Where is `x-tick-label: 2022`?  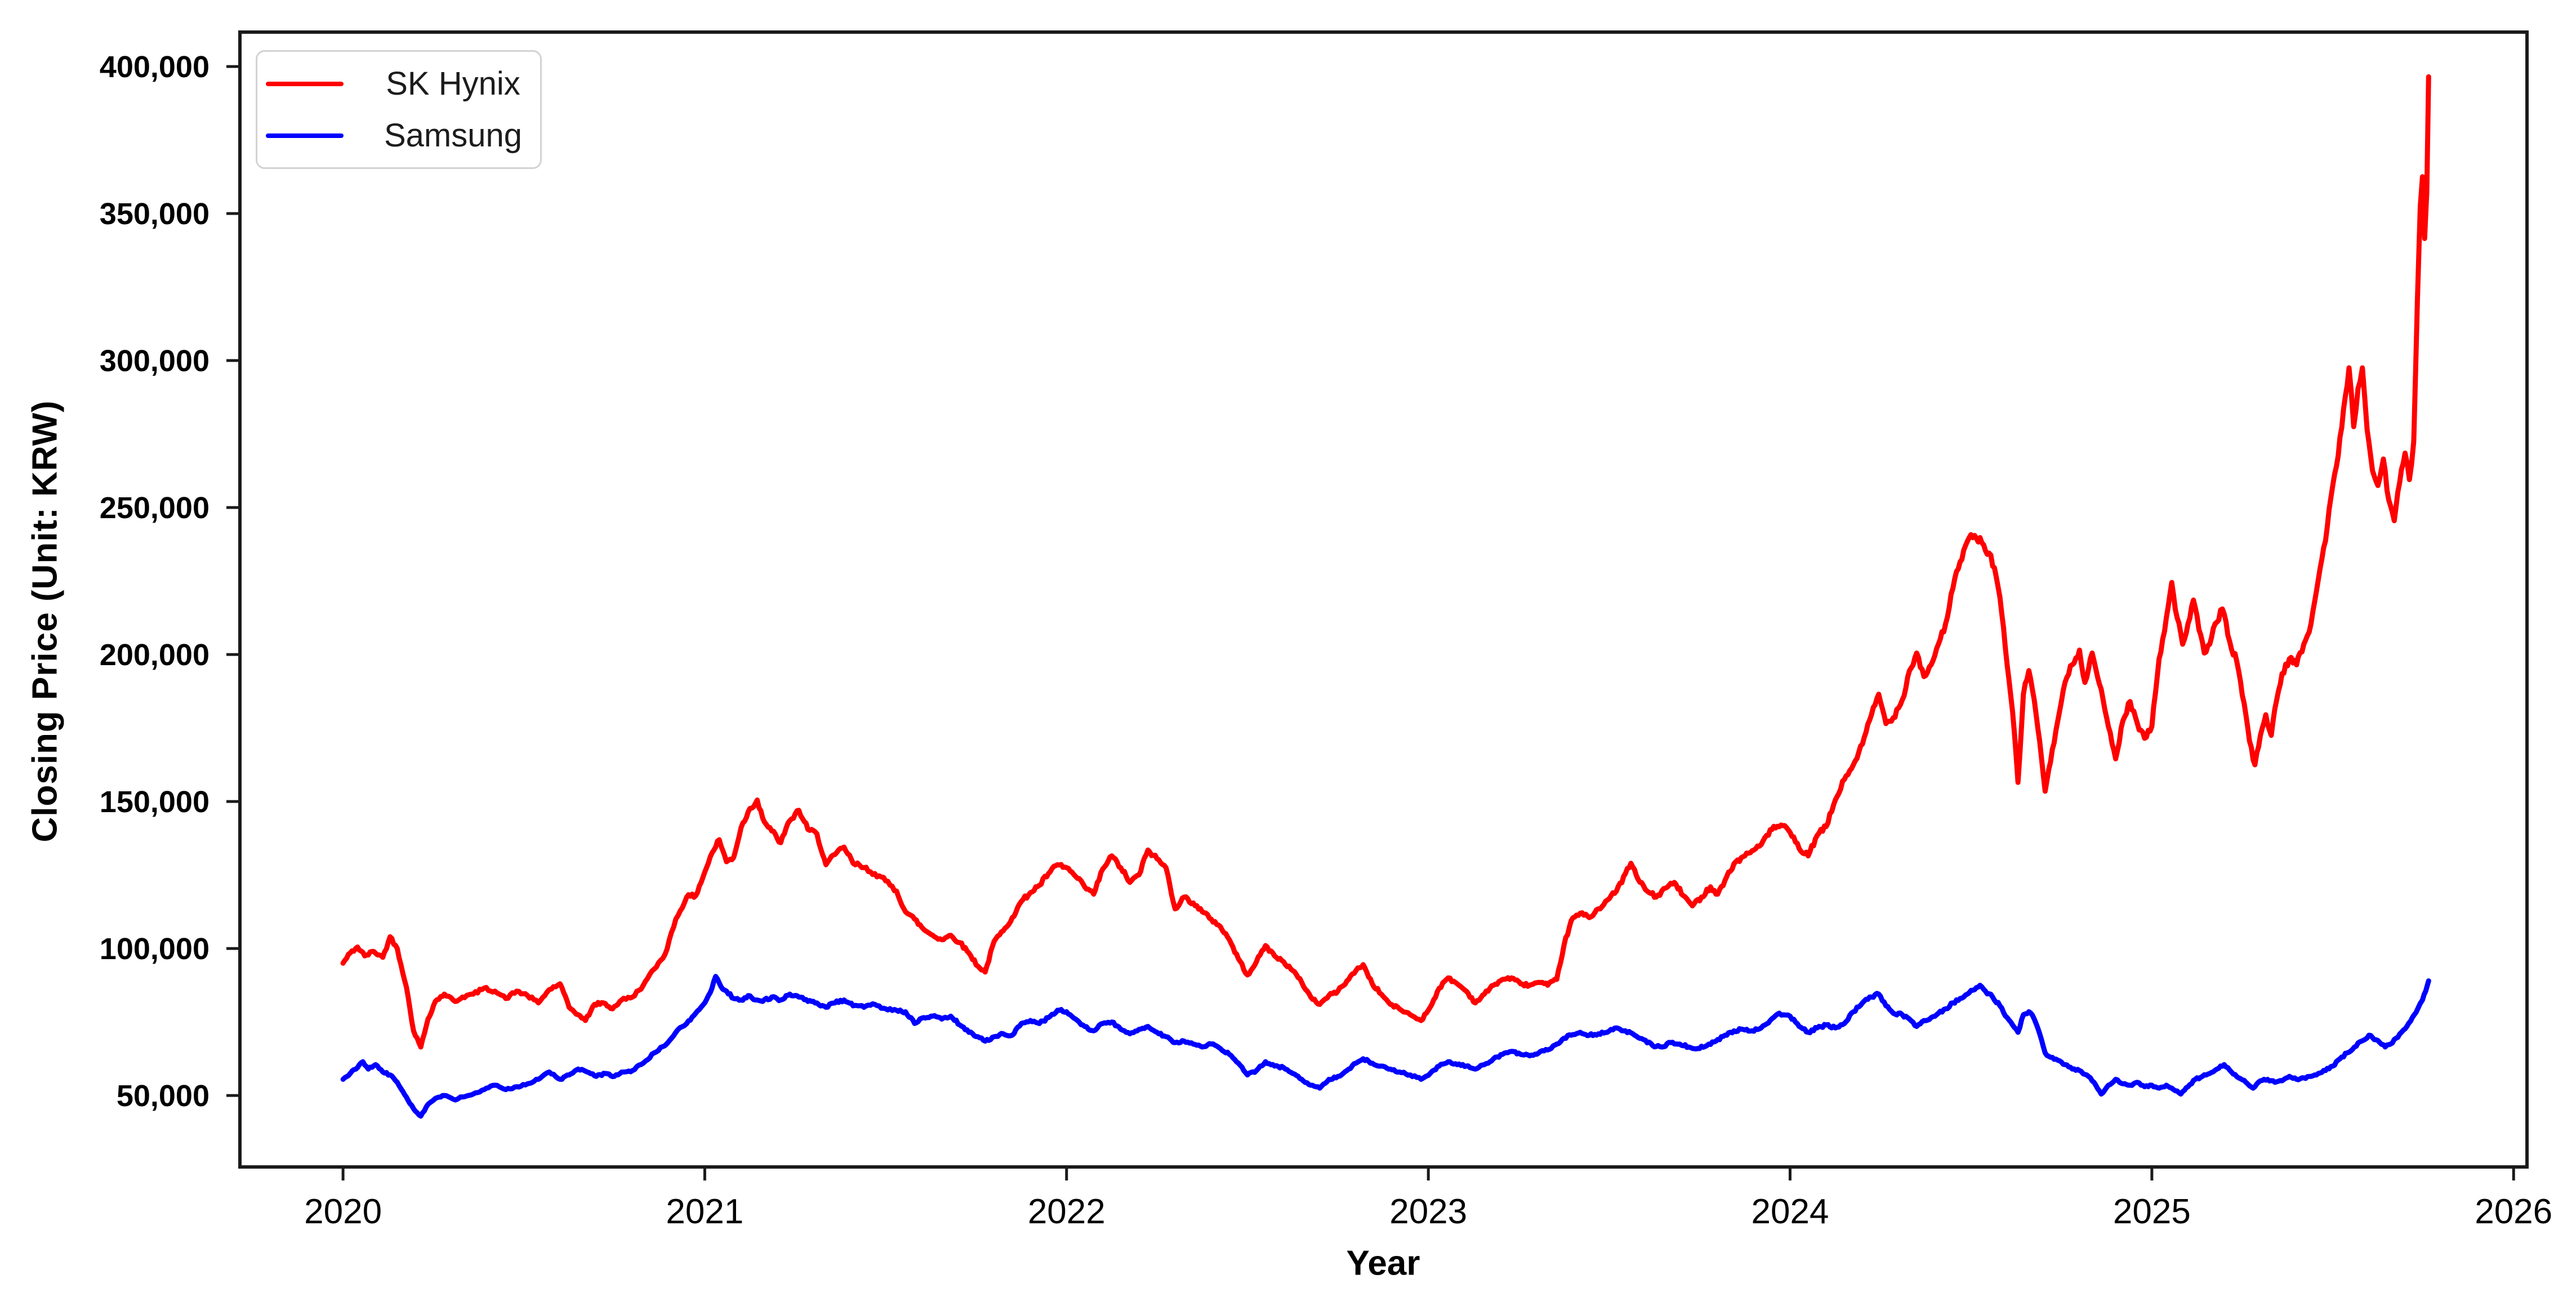
x-tick-label: 2022 is located at coordinates (1067, 1211).